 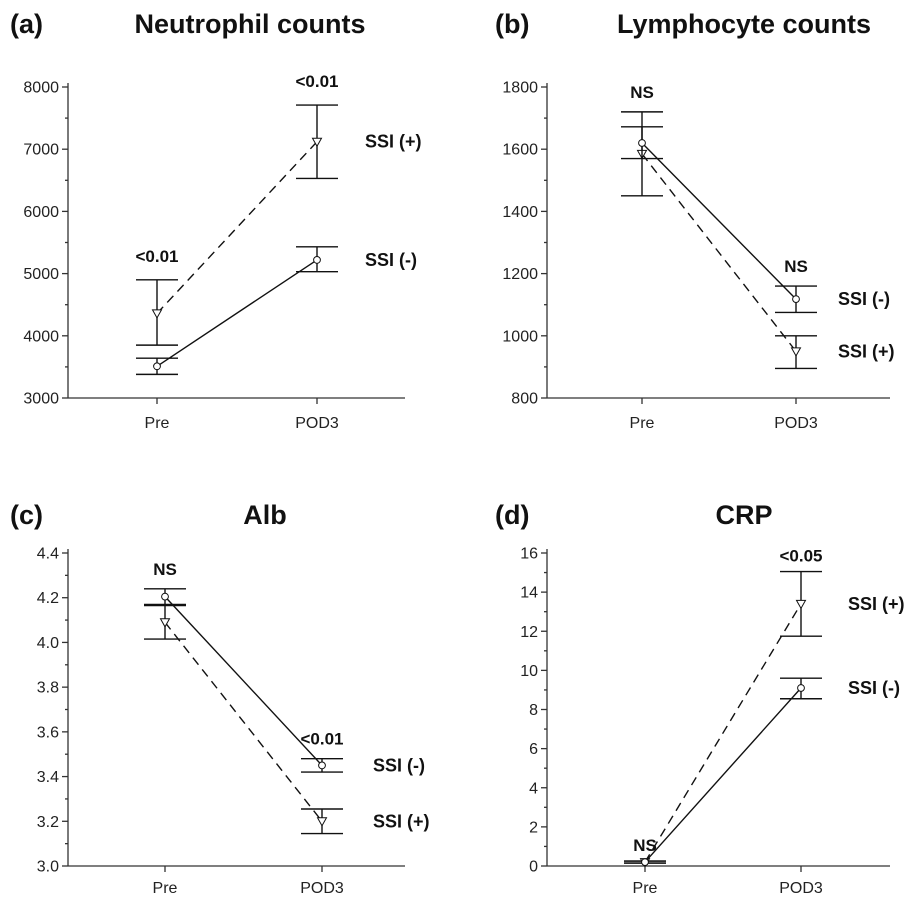 I want to click on y-tick-label: 8, so click(x=533, y=710).